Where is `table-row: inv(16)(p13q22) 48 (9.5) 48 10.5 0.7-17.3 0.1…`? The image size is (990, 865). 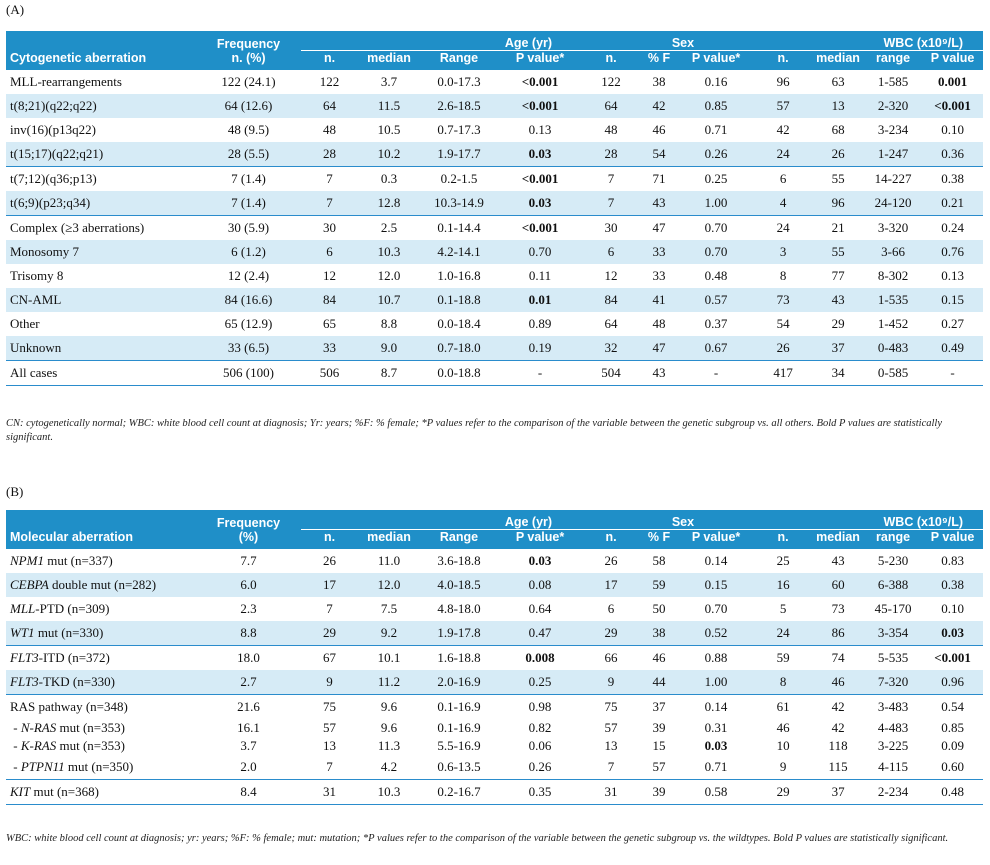 table-row: inv(16)(p13q22) 48 (9.5) 48 10.5 0.7-17.3 0.1… is located at coordinates (494, 130).